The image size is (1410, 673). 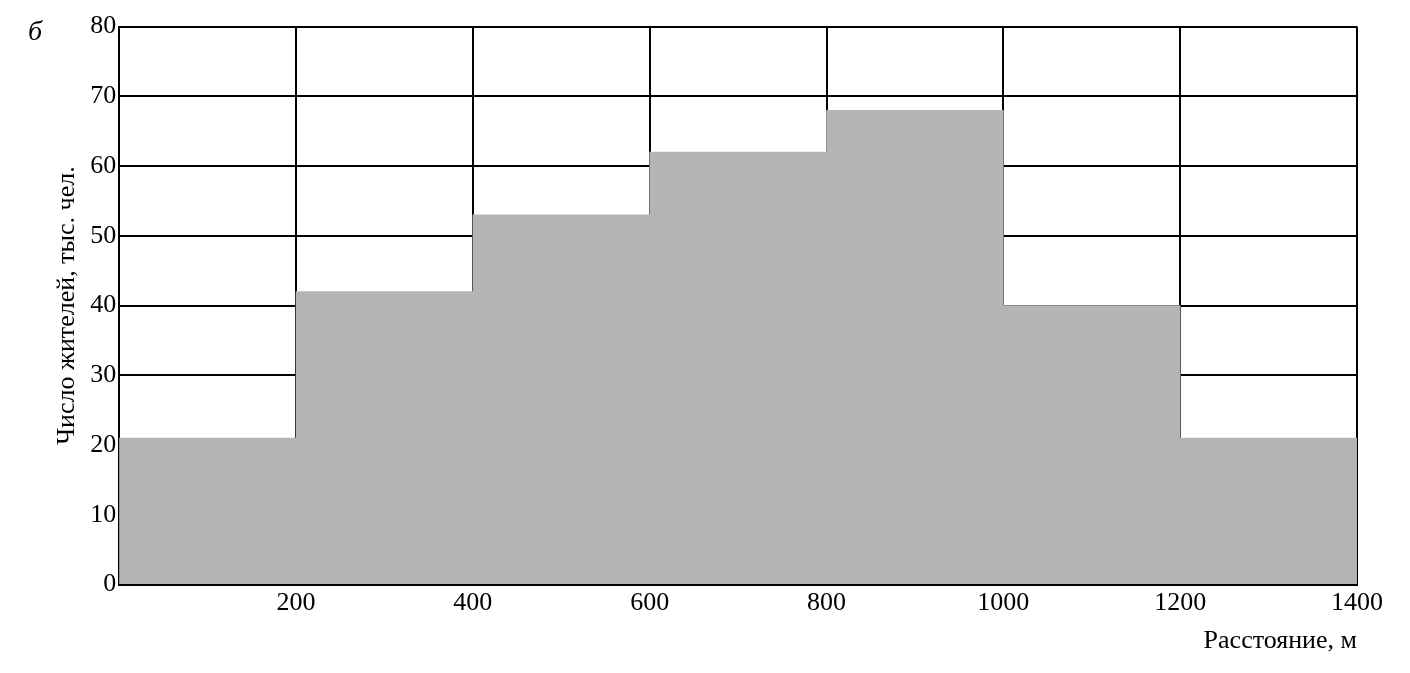 I want to click on y-tick-label: 60, so click(x=103, y=164).